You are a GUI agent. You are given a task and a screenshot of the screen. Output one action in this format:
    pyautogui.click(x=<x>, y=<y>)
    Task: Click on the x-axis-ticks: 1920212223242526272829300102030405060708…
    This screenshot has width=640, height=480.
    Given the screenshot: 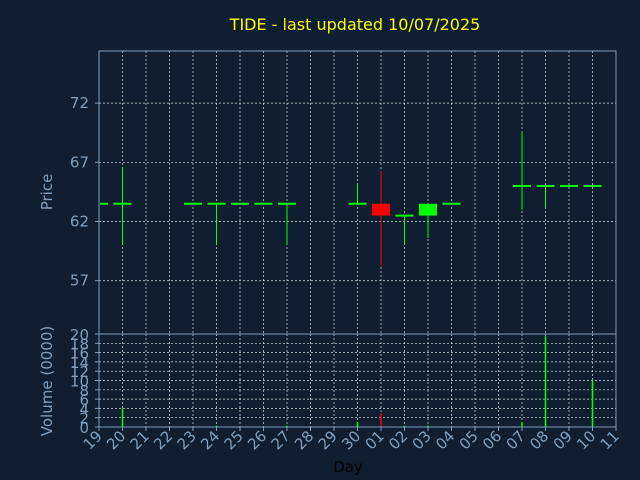 What is the action you would take?
    pyautogui.click(x=351, y=440)
    